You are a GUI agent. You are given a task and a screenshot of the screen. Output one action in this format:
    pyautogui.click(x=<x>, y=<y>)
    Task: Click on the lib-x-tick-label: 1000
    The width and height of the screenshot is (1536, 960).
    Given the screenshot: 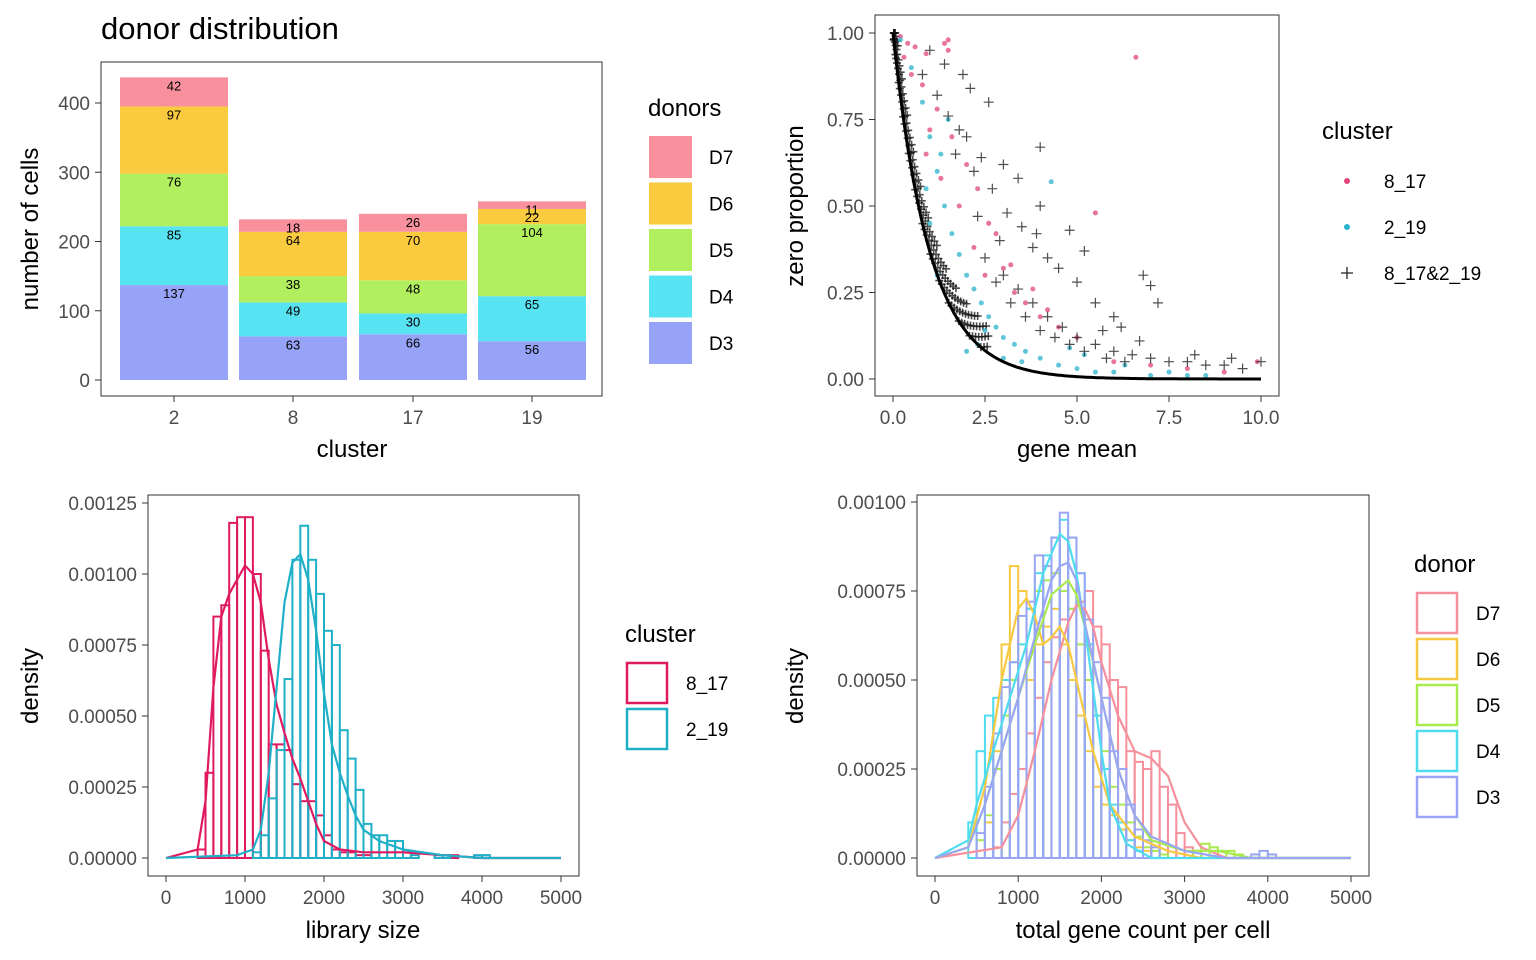 What is the action you would take?
    pyautogui.click(x=245, y=898)
    